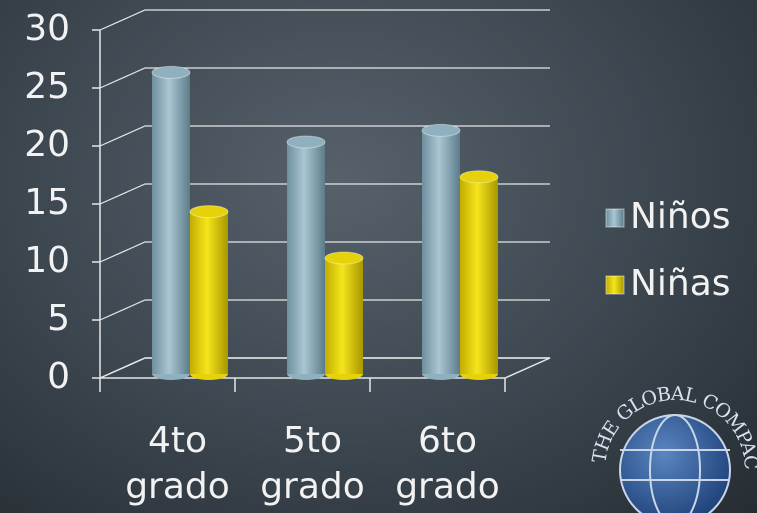 Image resolution: width=757 pixels, height=513 pixels. I want to click on x-tick-label: 5to grado, so click(312, 463).